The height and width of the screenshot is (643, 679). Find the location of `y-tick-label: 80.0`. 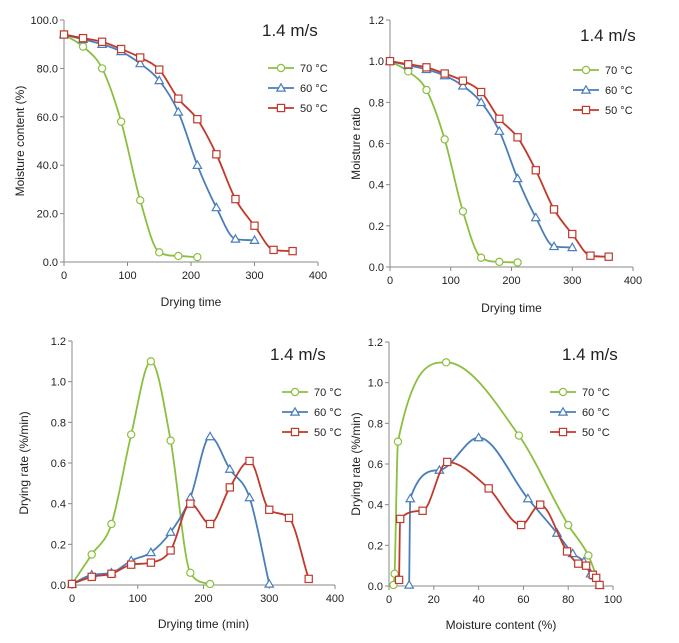

y-tick-label: 80.0 is located at coordinates (47, 69).